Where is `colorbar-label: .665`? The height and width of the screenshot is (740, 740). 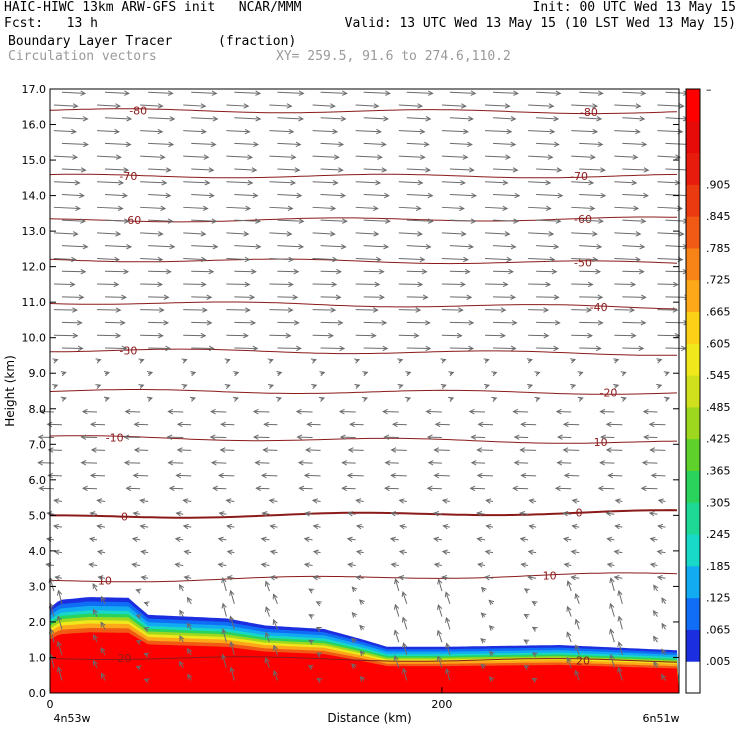
colorbar-label: .665 is located at coordinates (718, 312).